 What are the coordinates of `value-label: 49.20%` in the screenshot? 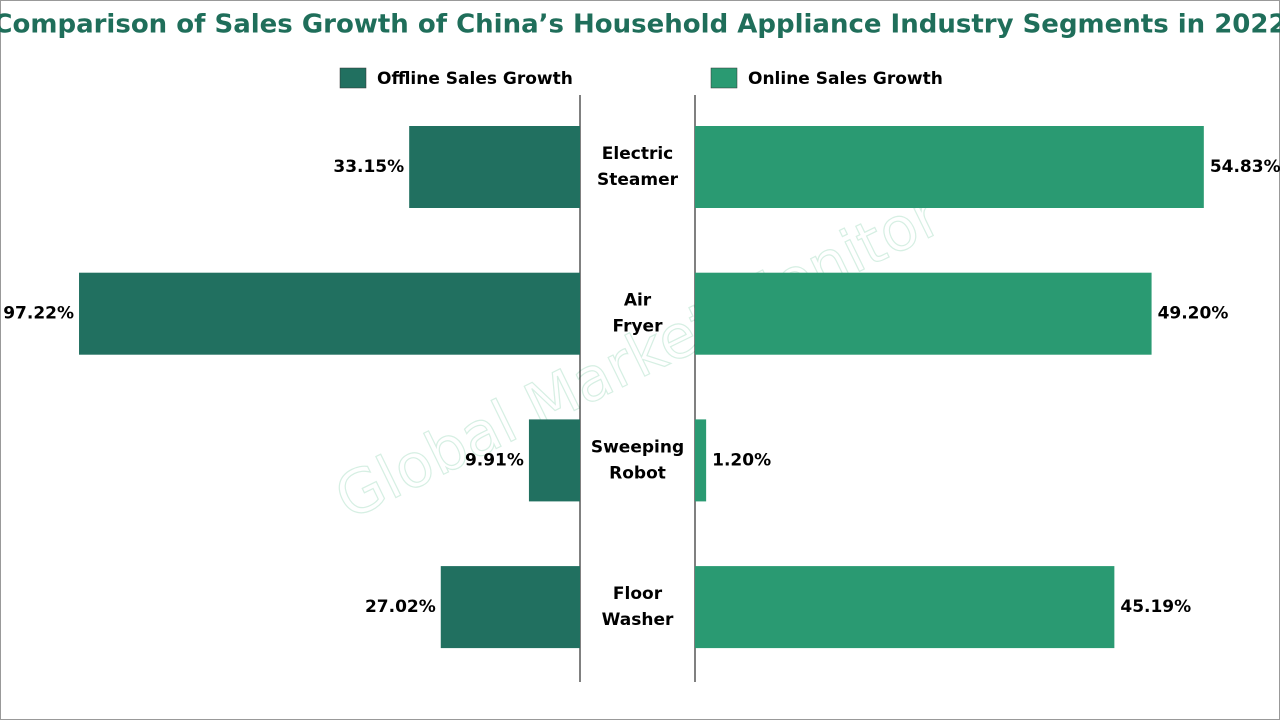 It's located at (1193, 314).